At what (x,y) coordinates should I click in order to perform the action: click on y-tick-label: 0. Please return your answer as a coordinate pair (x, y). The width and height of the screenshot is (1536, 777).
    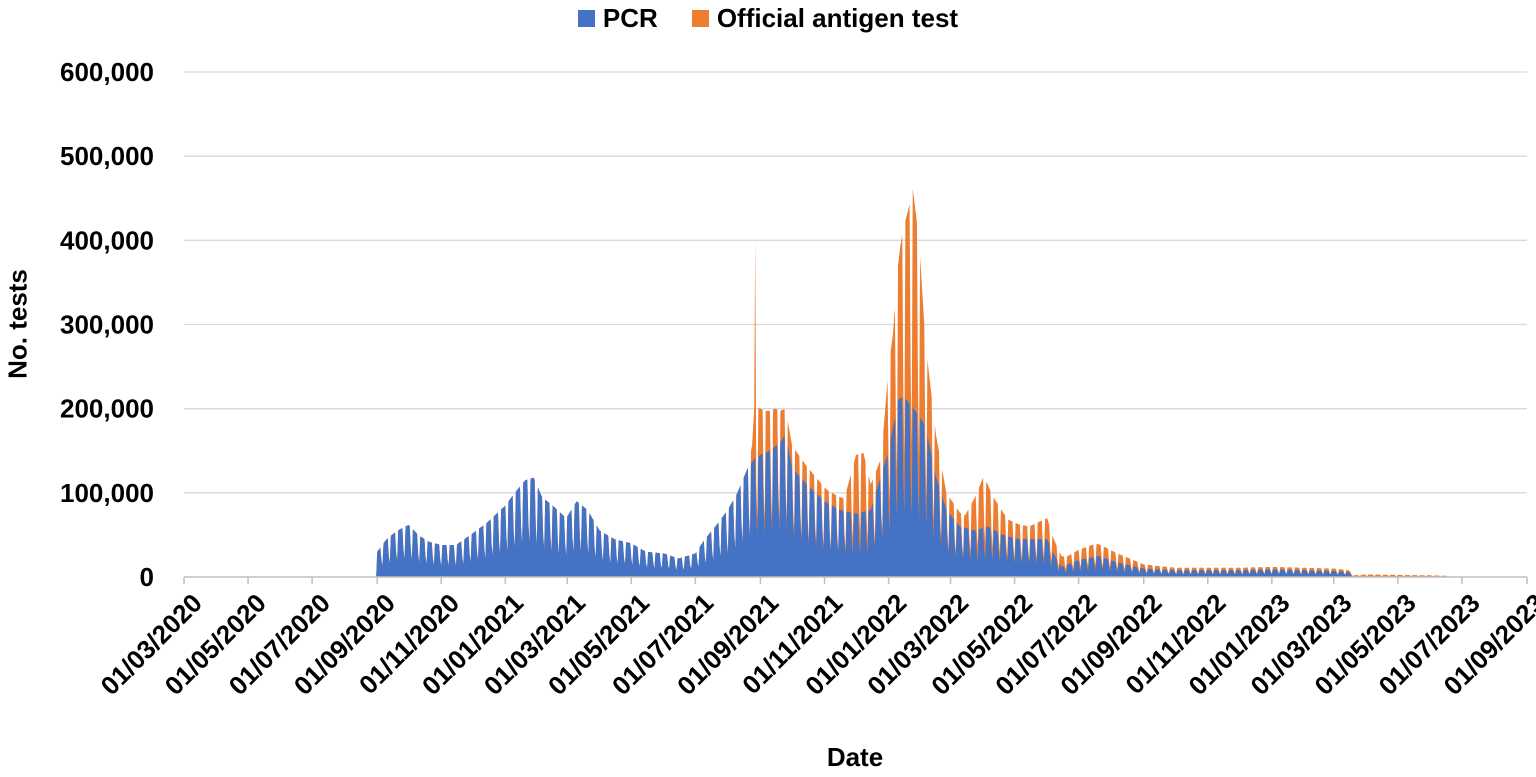
    Looking at the image, I should click on (147, 577).